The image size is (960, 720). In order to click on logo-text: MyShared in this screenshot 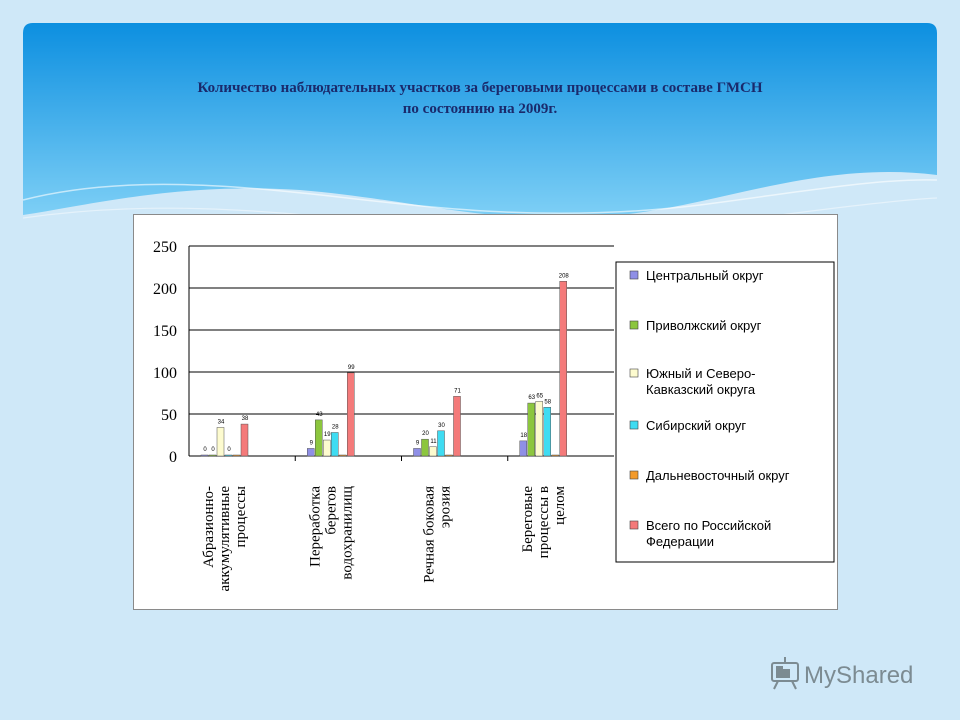, I will do `click(858, 675)`.